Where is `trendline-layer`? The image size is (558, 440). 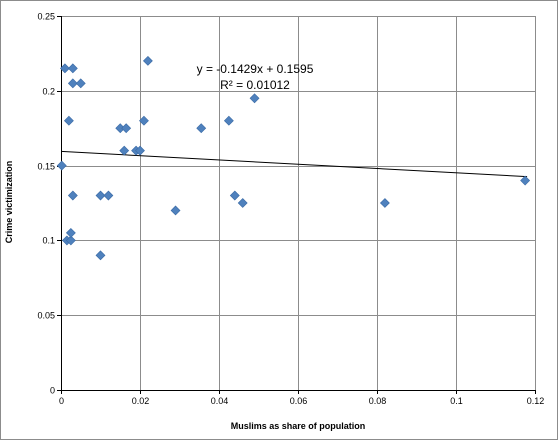
trendline-layer is located at coordinates (294, 164).